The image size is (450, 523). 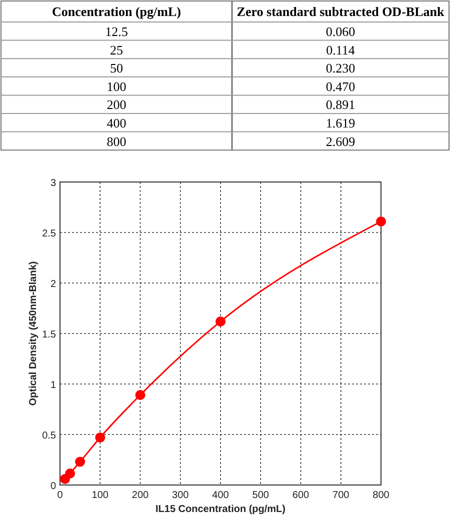 What do you see at coordinates (116, 141) in the screenshot?
I see `category-label: 800` at bounding box center [116, 141].